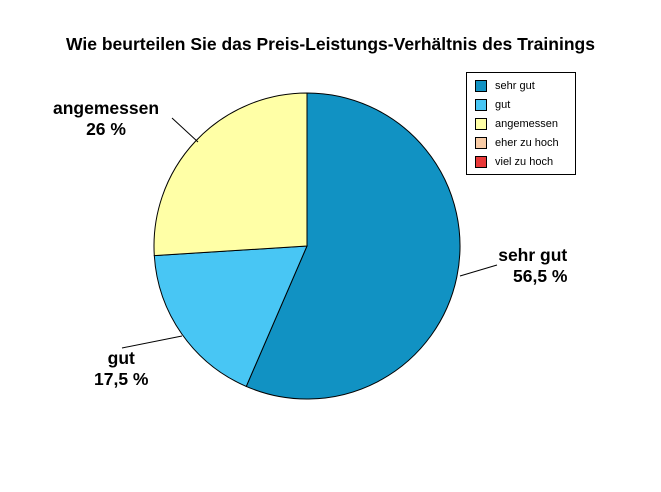 This screenshot has width=661, height=492. What do you see at coordinates (515, 86) in the screenshot?
I see `legend-label: sehr gut` at bounding box center [515, 86].